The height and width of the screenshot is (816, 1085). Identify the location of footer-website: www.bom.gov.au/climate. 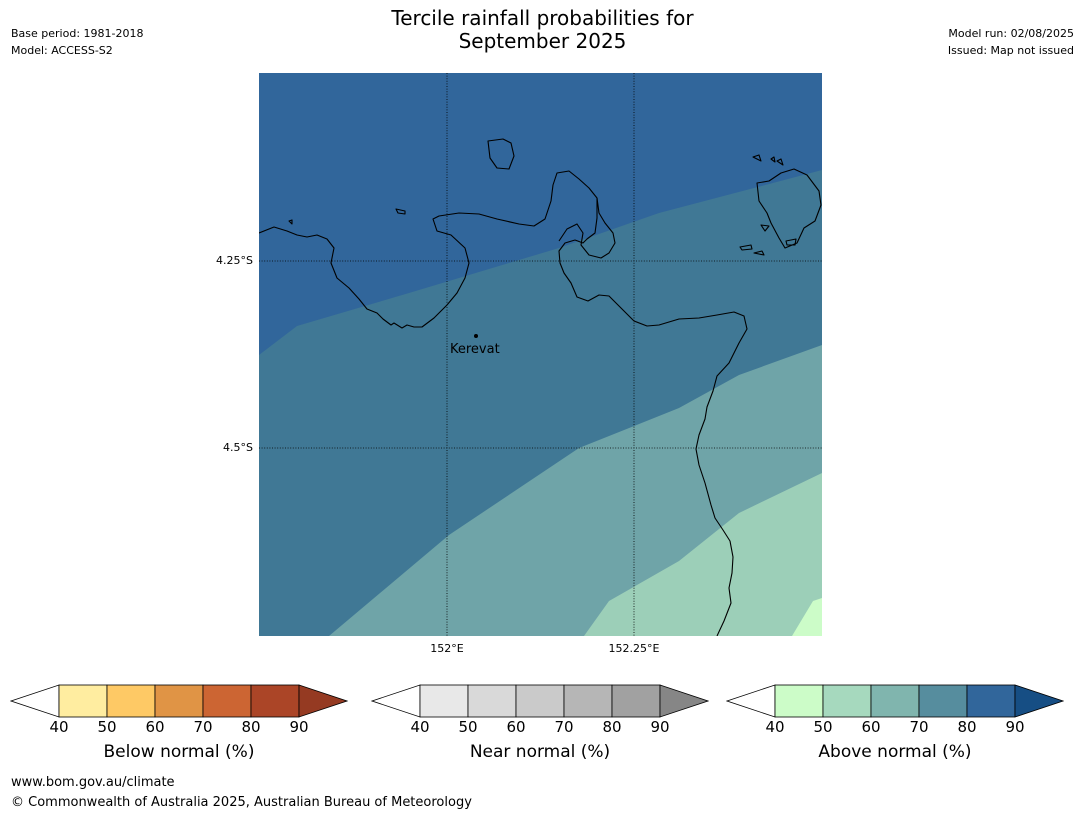
(93, 782).